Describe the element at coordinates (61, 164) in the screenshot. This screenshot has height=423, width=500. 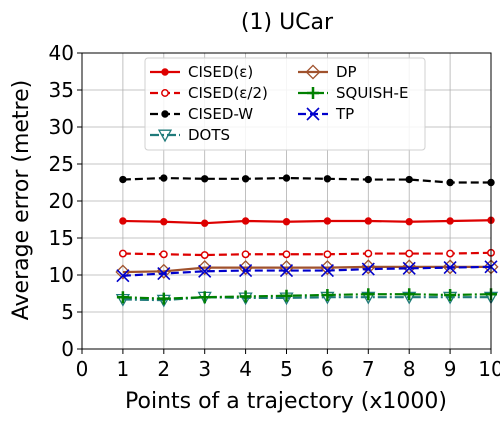
I see `y-tick-label: 25` at that location.